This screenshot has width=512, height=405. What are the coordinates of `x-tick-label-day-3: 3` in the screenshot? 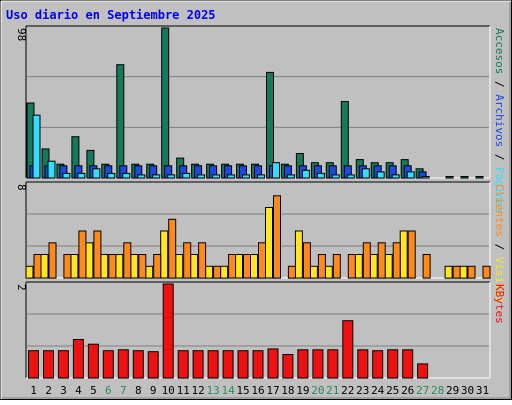 It's located at (63, 390).